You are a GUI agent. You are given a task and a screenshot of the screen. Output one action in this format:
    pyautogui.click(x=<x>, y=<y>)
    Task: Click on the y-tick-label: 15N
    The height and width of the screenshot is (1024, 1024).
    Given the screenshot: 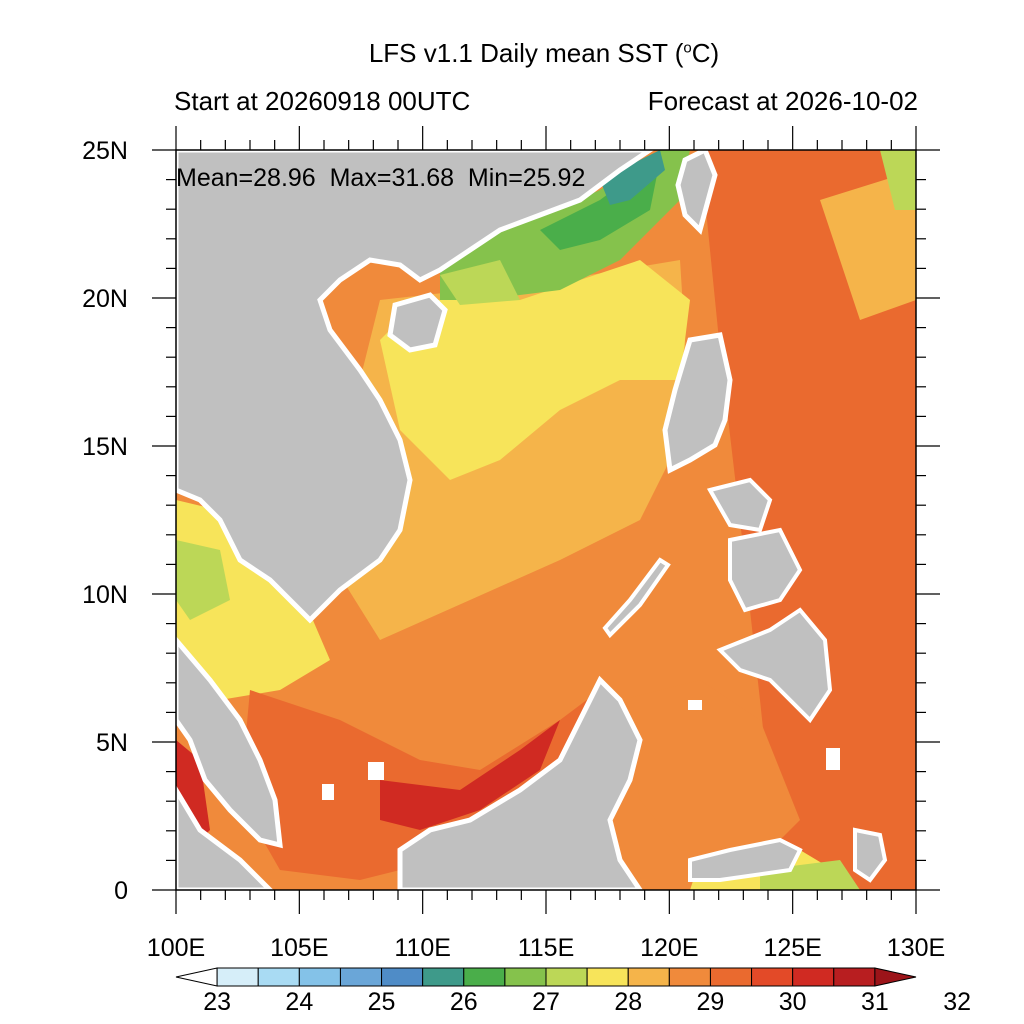 What is the action you would take?
    pyautogui.click(x=105, y=447)
    